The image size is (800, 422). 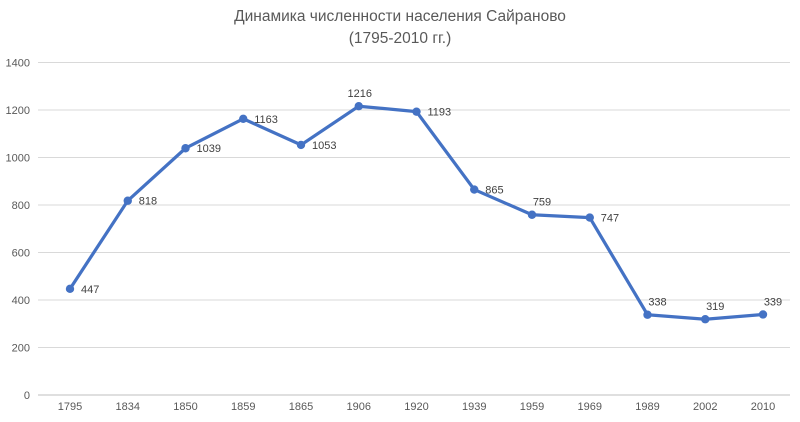 I want to click on data-label: 1193, so click(x=440, y=113).